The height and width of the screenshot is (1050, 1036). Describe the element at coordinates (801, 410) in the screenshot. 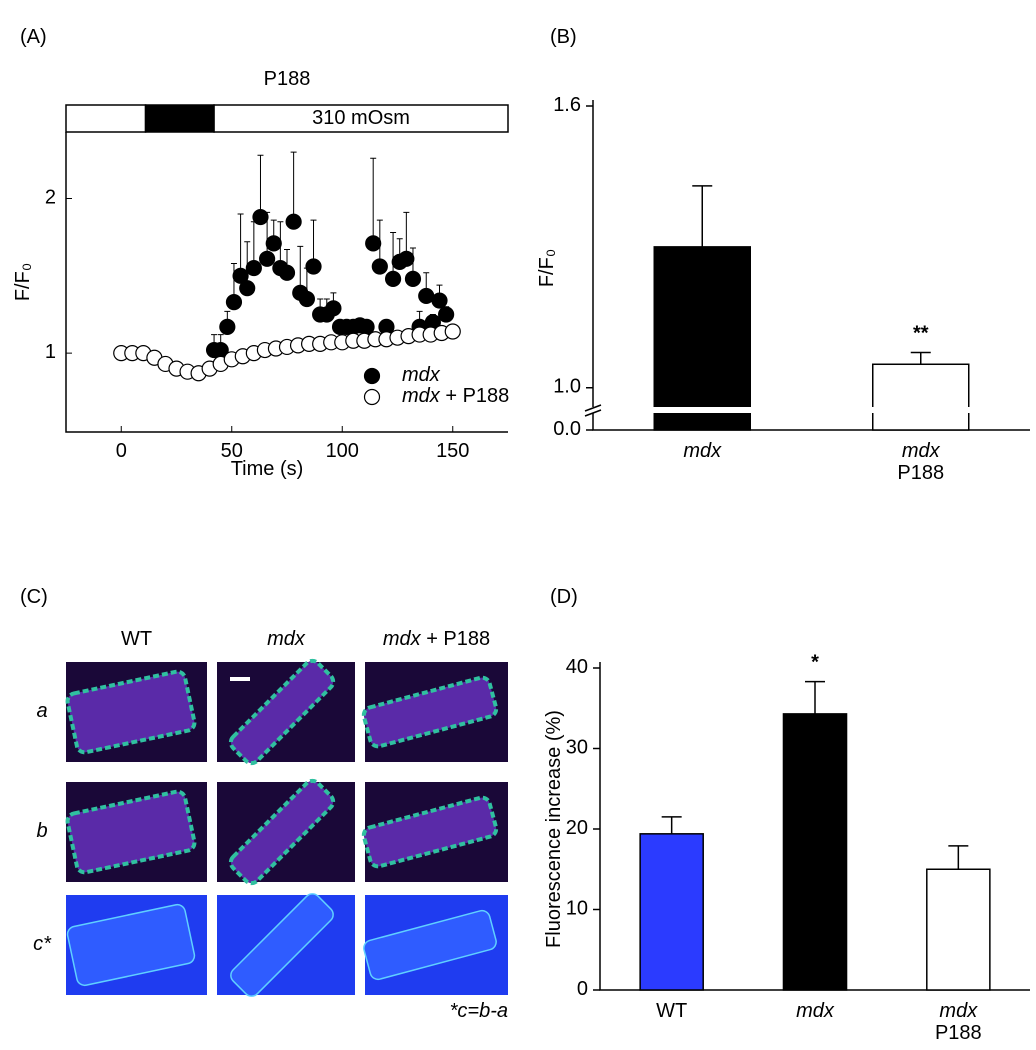

I see `axis-break-gap` at that location.